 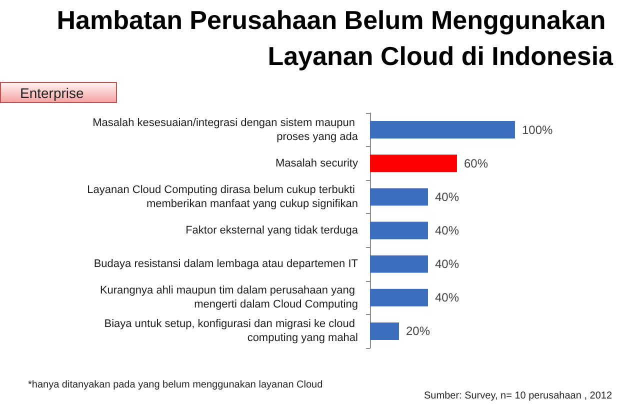 What do you see at coordinates (231, 331) in the screenshot?
I see `y-tick-label: Biaya untuk setup, konfigurasi dan migrasi ke cloud computing yang mahal` at bounding box center [231, 331].